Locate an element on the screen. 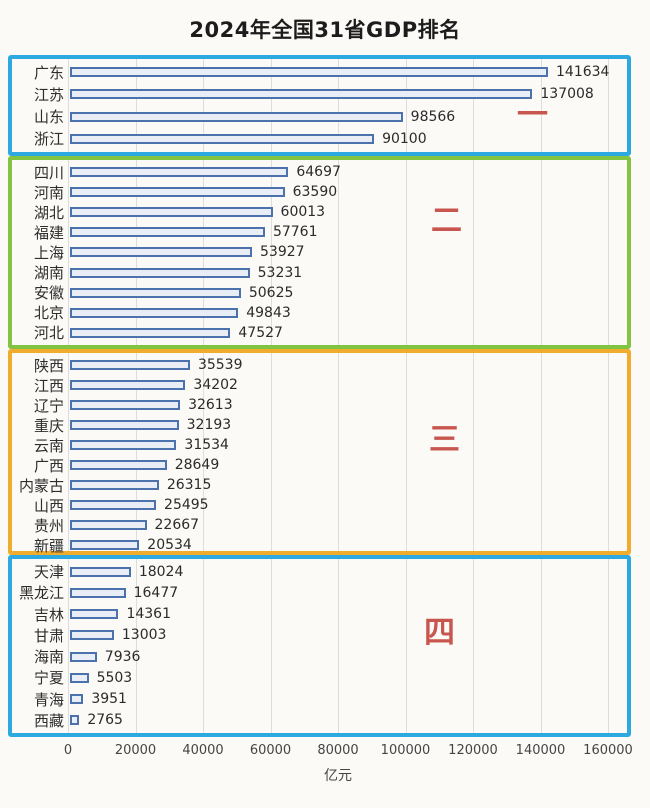 The width and height of the screenshot is (650, 808). tier-1-box: 广东 141634 江苏 137008 山东 98566 浙江 90100 is located at coordinates (319, 105).